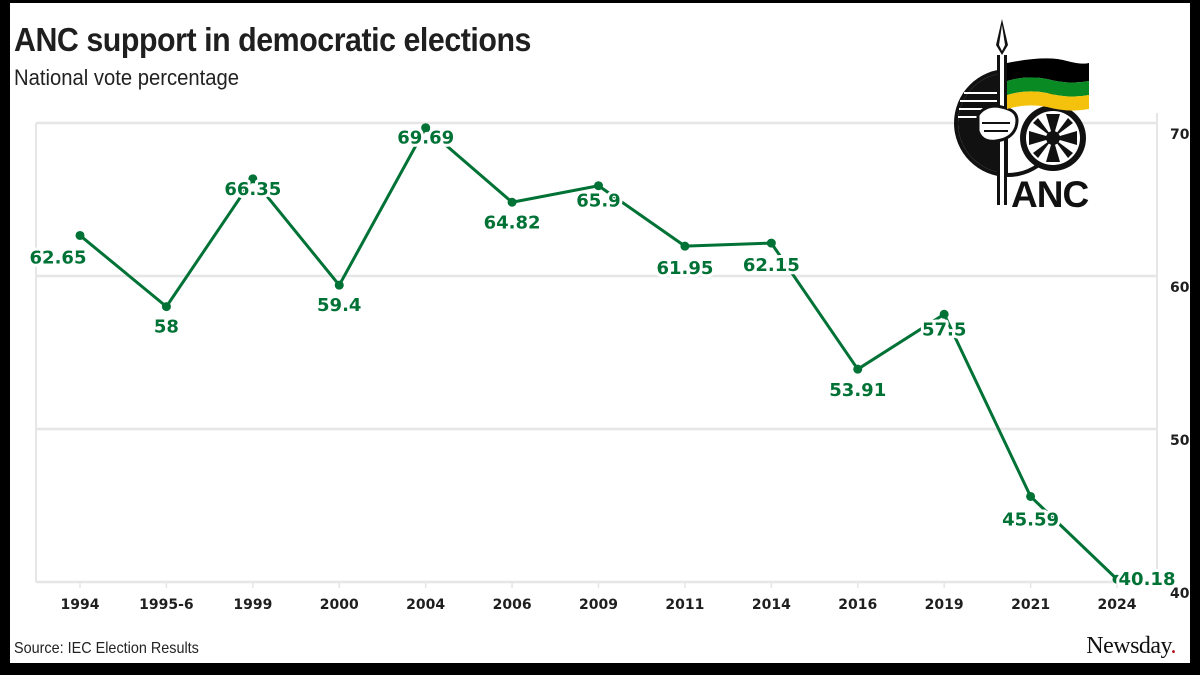 Image resolution: width=1200 pixels, height=675 pixels. I want to click on x-tick-label: 1994, so click(80, 605).